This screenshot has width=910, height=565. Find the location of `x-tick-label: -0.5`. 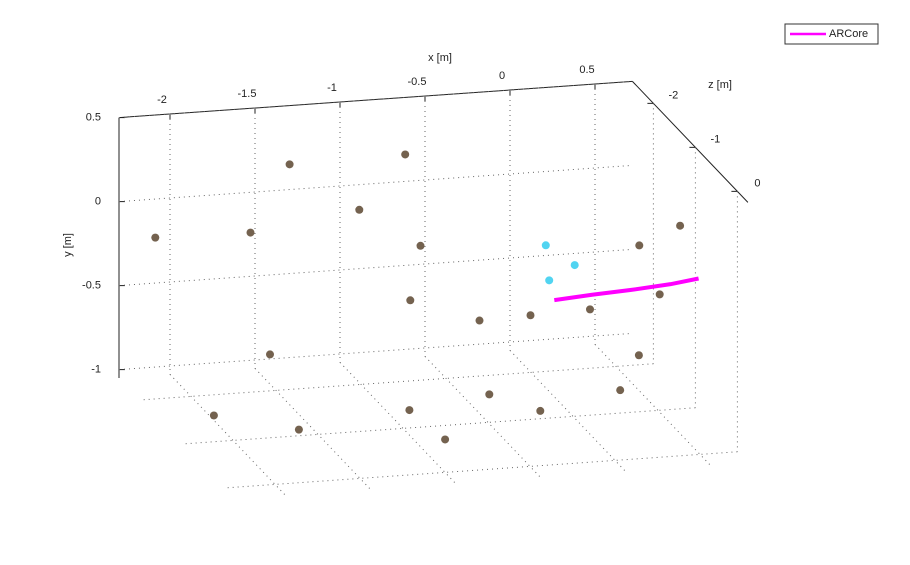

x-tick-label: -0.5 is located at coordinates (417, 82).